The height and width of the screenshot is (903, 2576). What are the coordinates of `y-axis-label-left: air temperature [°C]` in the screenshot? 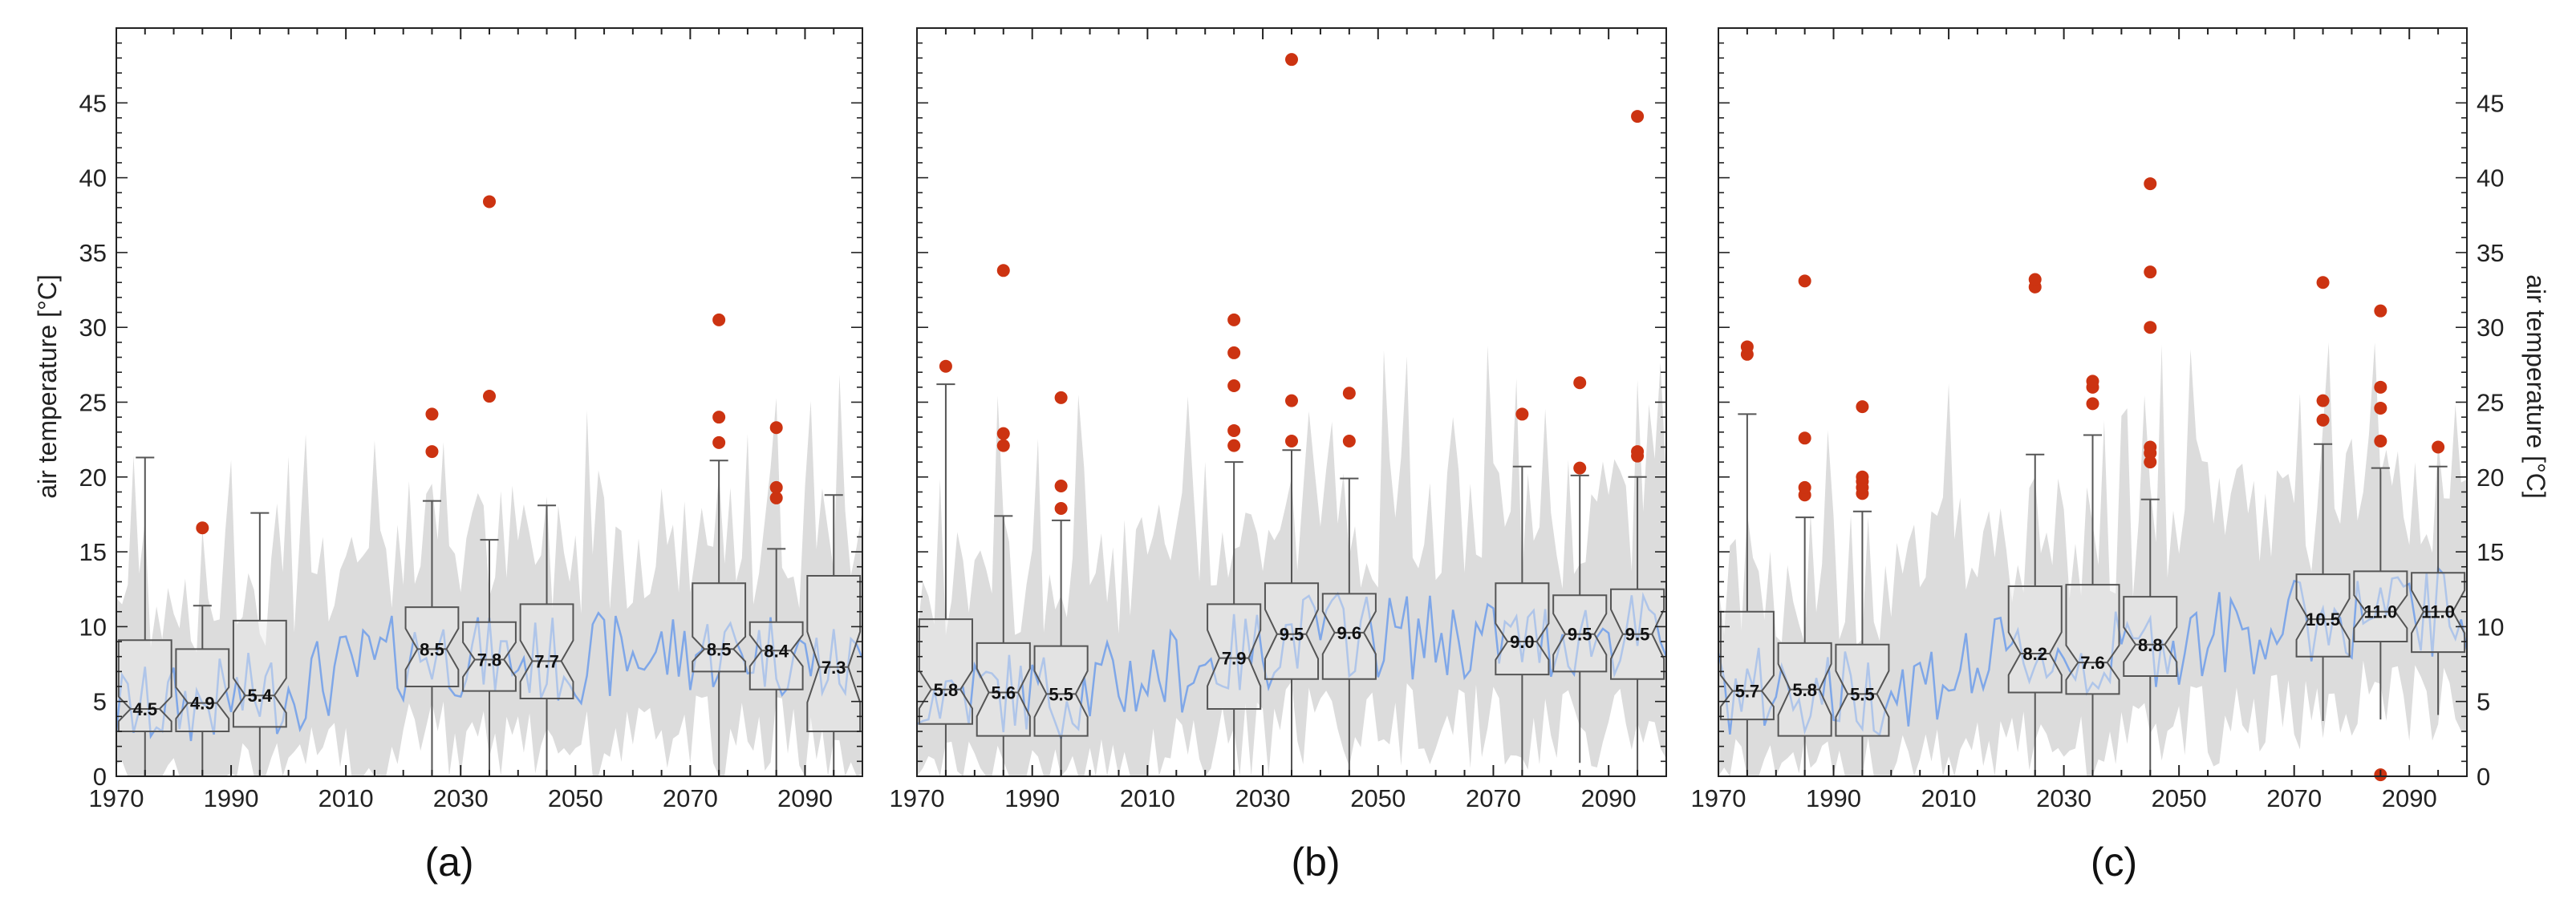 It's located at (47, 386).